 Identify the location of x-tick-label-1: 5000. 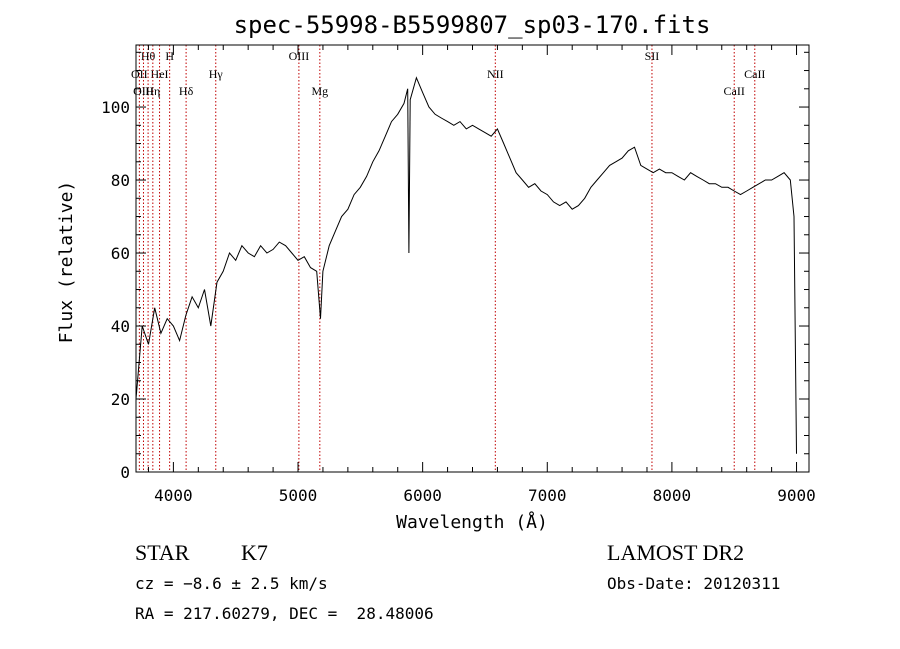
(298, 495).